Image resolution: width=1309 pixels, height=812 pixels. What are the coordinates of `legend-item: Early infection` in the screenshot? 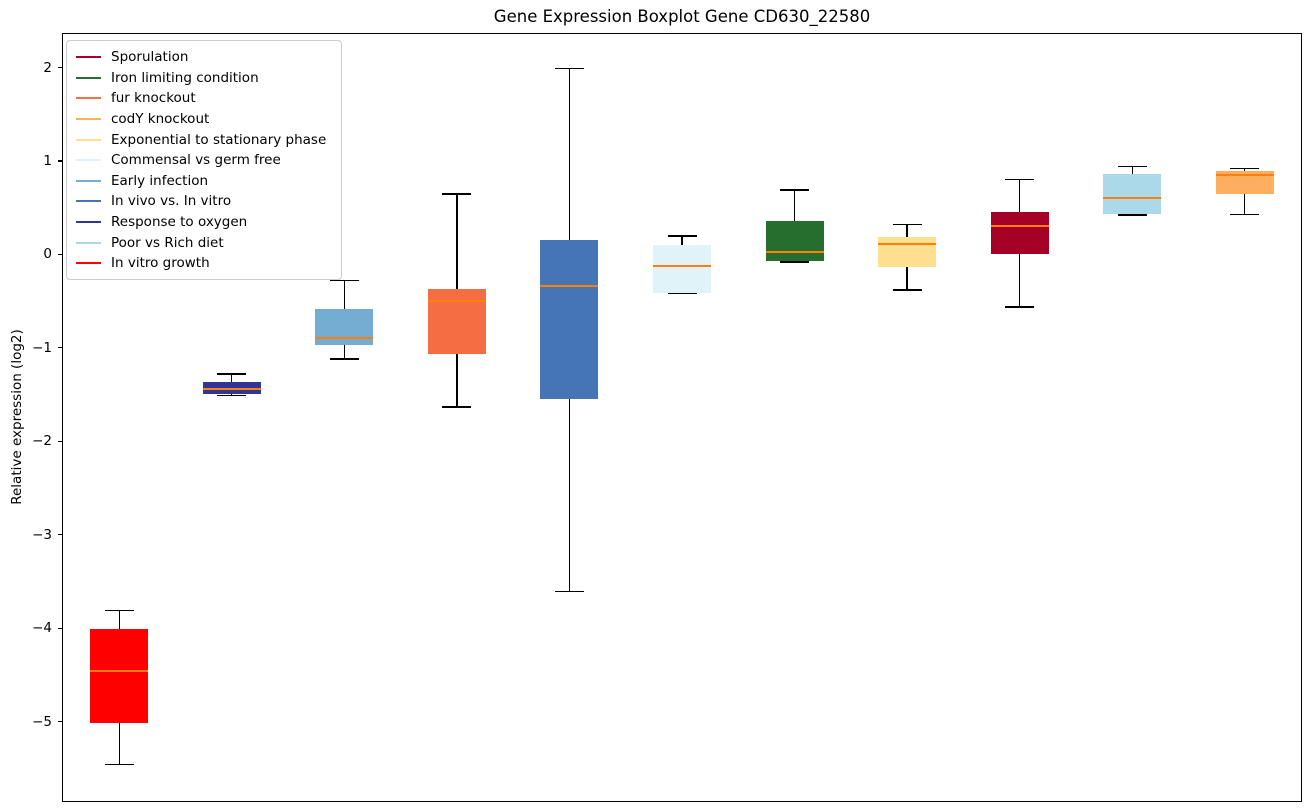 It's located at (204, 181).